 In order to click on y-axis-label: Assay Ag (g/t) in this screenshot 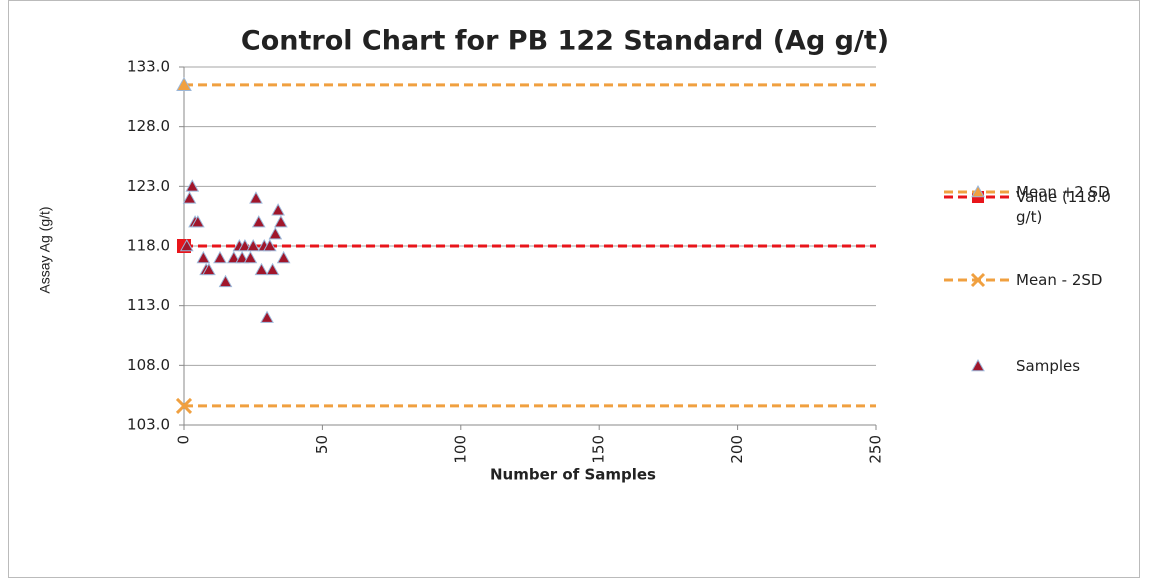, I will do `click(45, 249)`.